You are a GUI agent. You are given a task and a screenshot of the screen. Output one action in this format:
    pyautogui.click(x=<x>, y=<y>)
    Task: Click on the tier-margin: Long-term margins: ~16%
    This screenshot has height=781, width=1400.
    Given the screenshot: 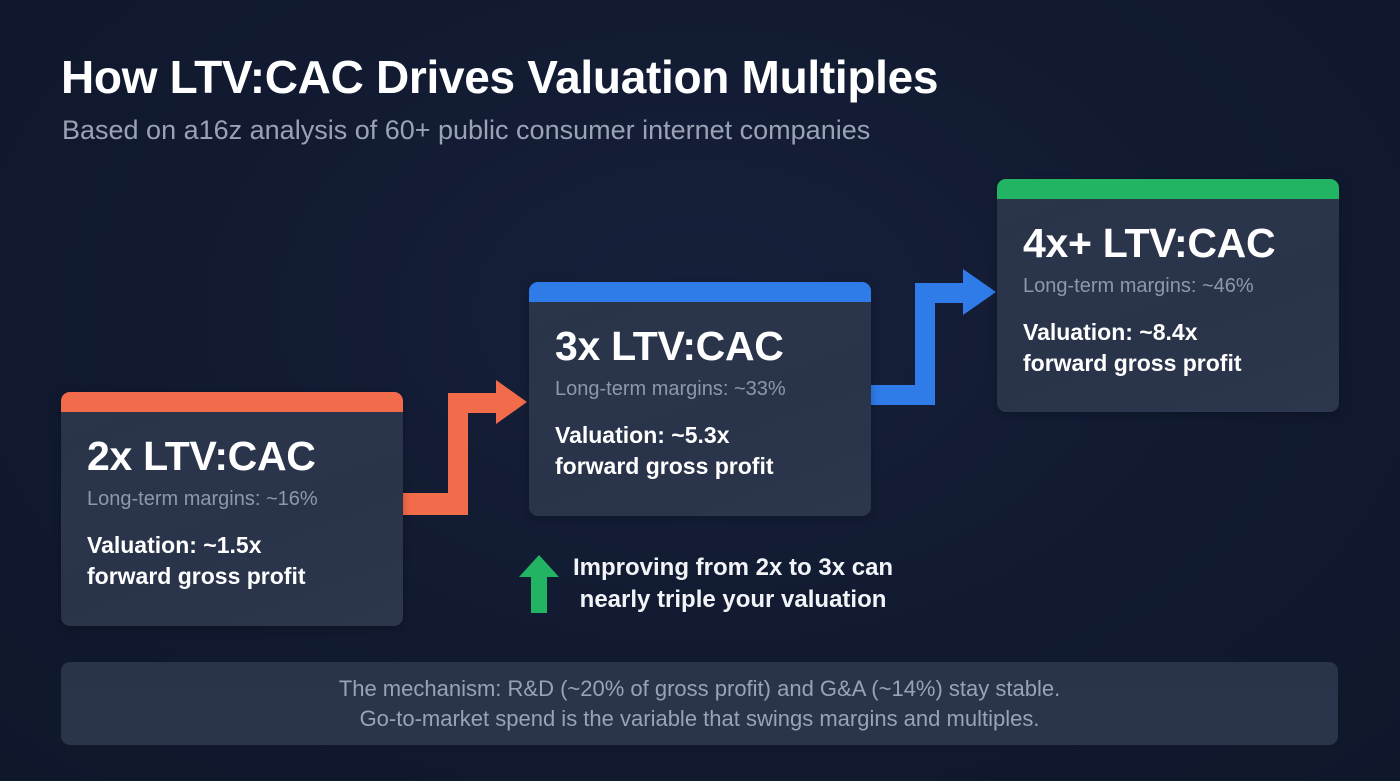 What is the action you would take?
    pyautogui.click(x=202, y=499)
    